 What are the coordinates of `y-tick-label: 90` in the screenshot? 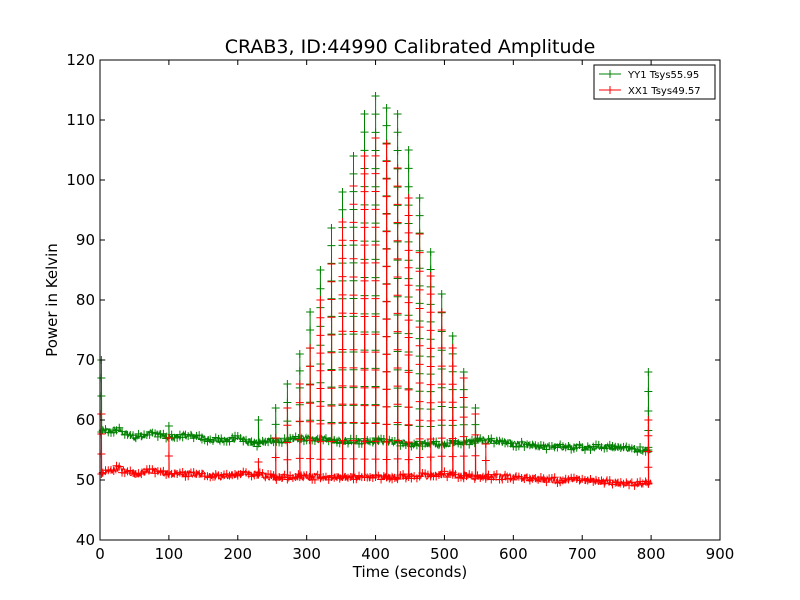 It's located at (85, 240).